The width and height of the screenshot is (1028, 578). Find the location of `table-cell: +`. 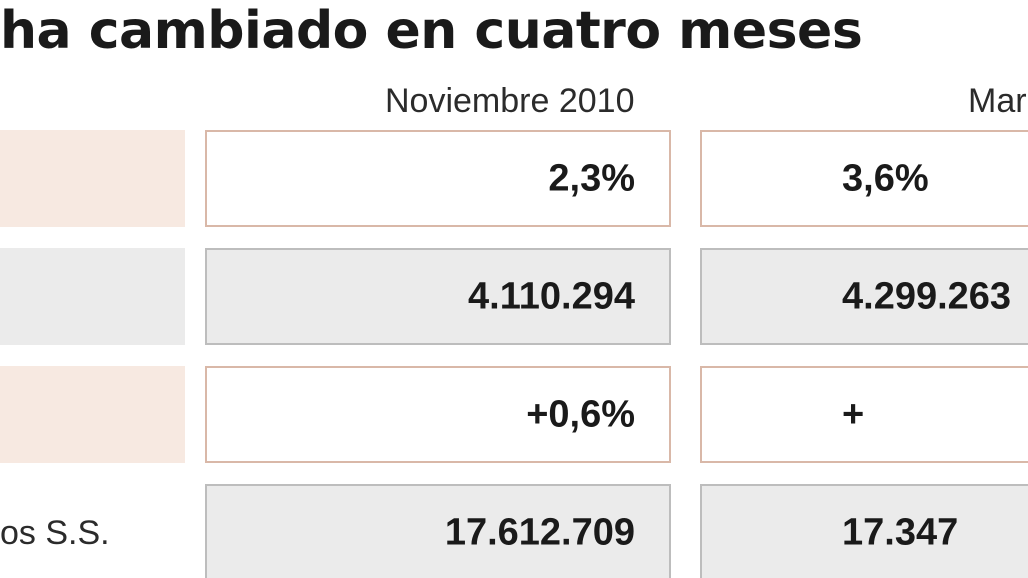

table-cell: + is located at coordinates (864, 414).